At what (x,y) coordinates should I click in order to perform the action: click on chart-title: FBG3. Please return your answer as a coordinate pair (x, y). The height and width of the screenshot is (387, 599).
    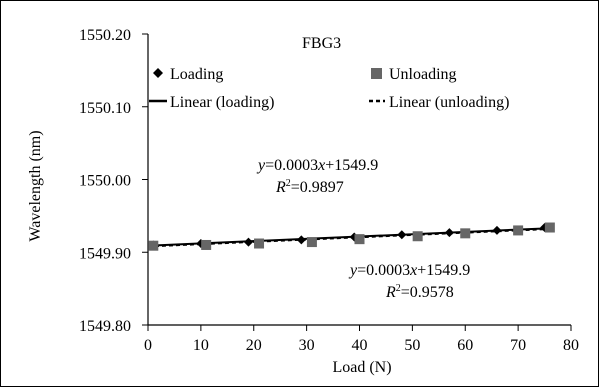
    Looking at the image, I should click on (321, 43).